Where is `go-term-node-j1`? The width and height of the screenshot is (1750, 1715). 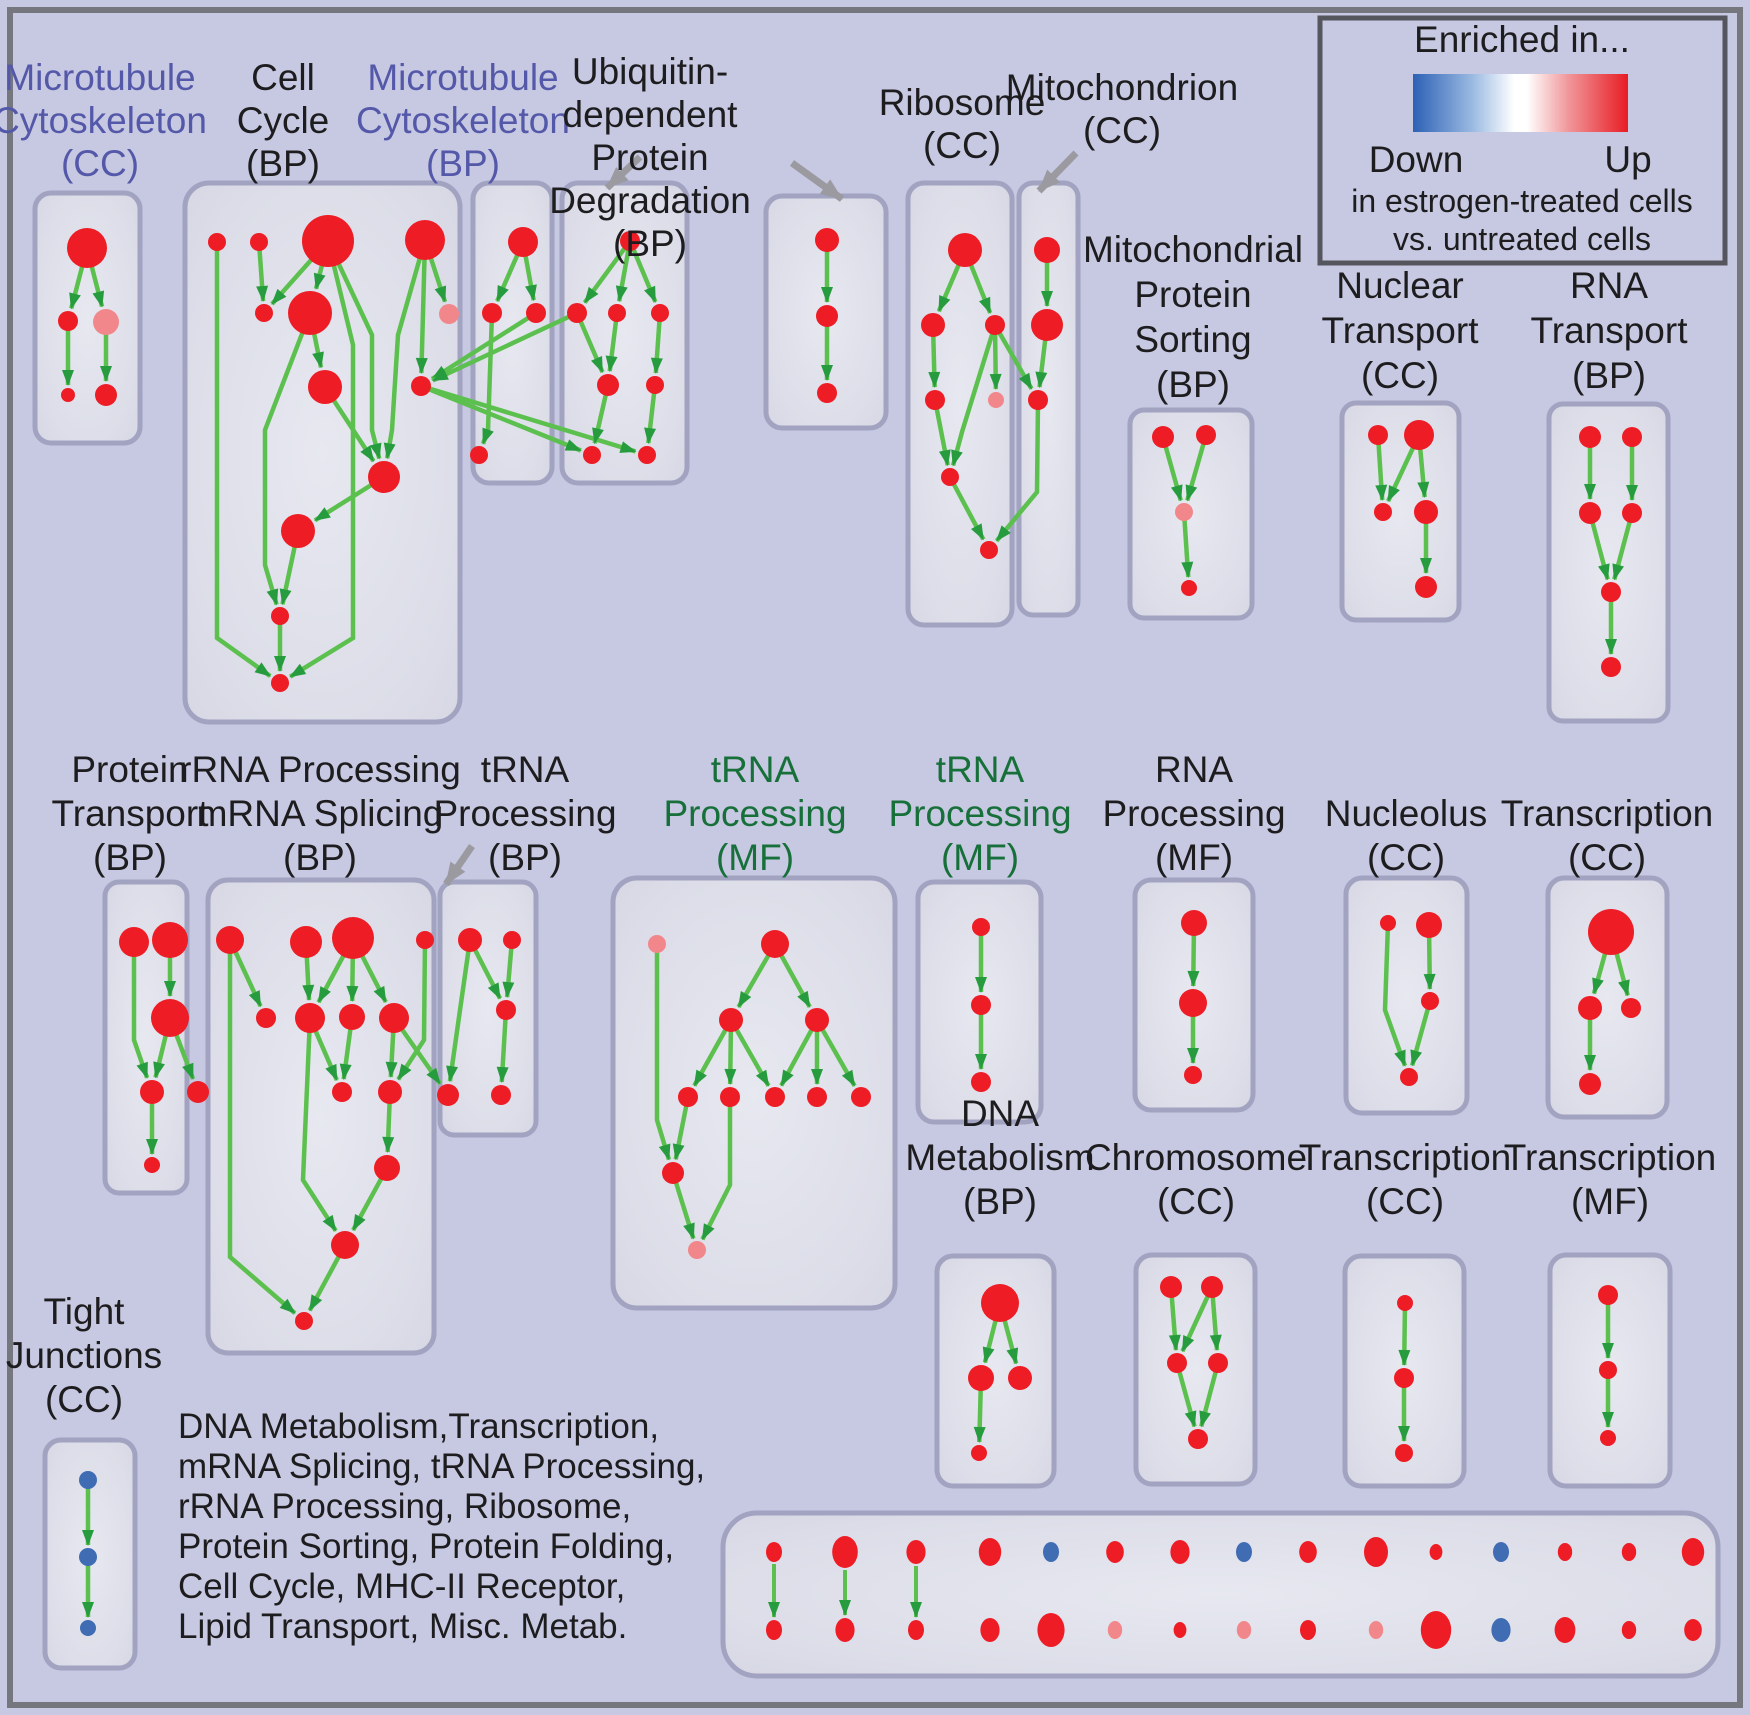
go-term-node-j1 is located at coordinates (1590, 437).